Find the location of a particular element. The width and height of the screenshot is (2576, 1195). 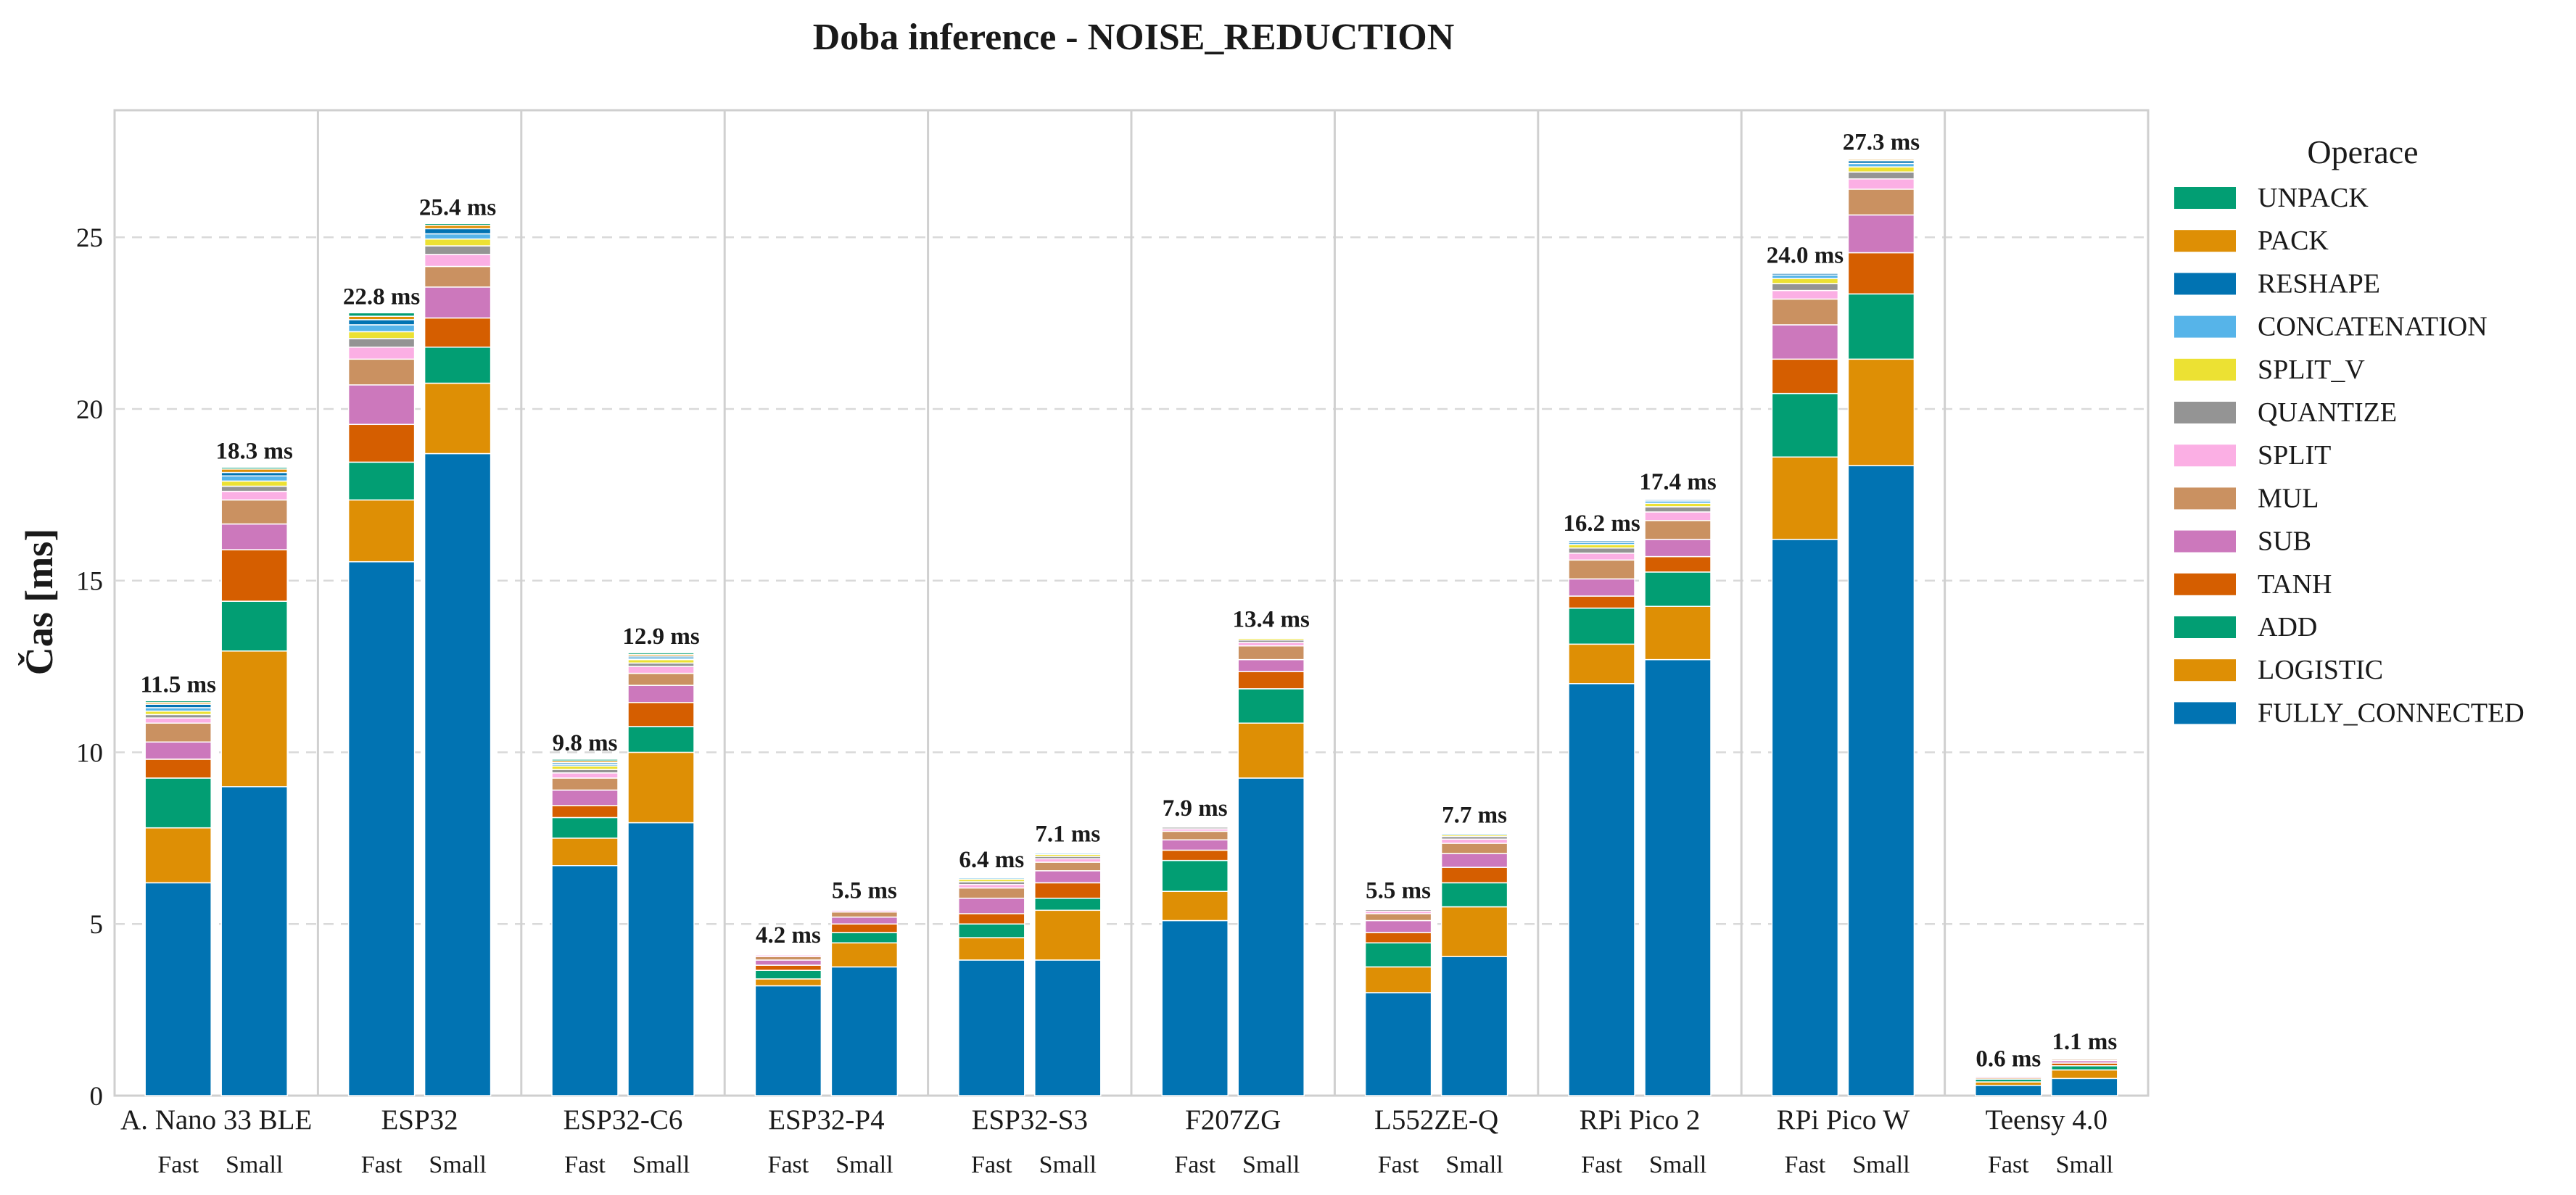

x-group-label: A. Nano 33 BLE is located at coordinates (216, 1120).